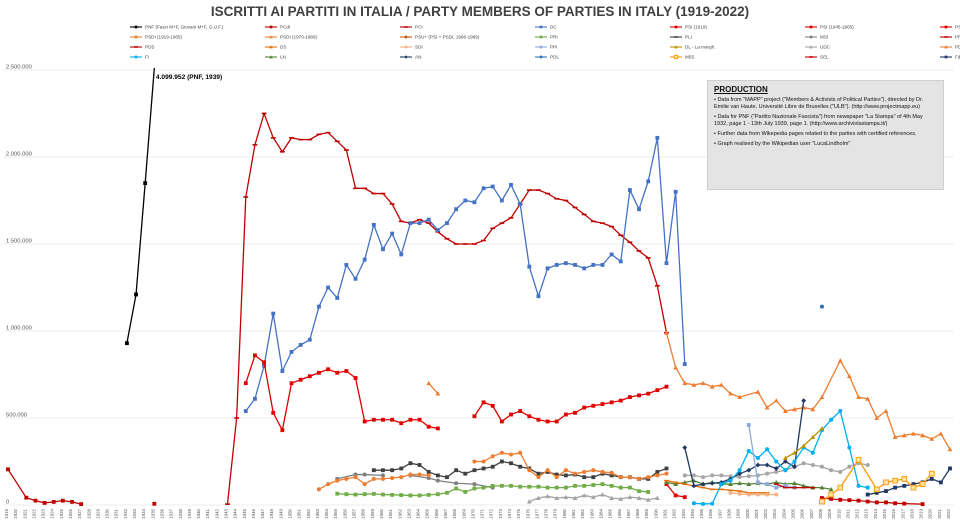  I want to click on x-tick-label: 2009, so click(829, 513).